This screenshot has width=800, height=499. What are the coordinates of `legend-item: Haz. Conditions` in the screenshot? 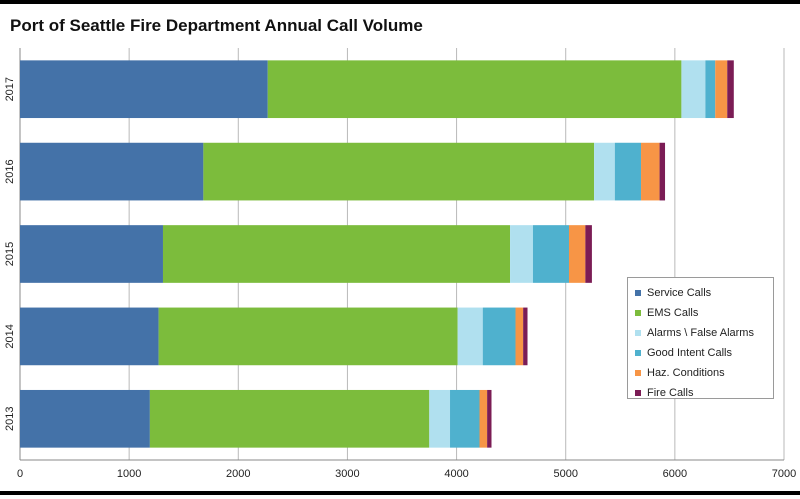 It's located at (704, 373).